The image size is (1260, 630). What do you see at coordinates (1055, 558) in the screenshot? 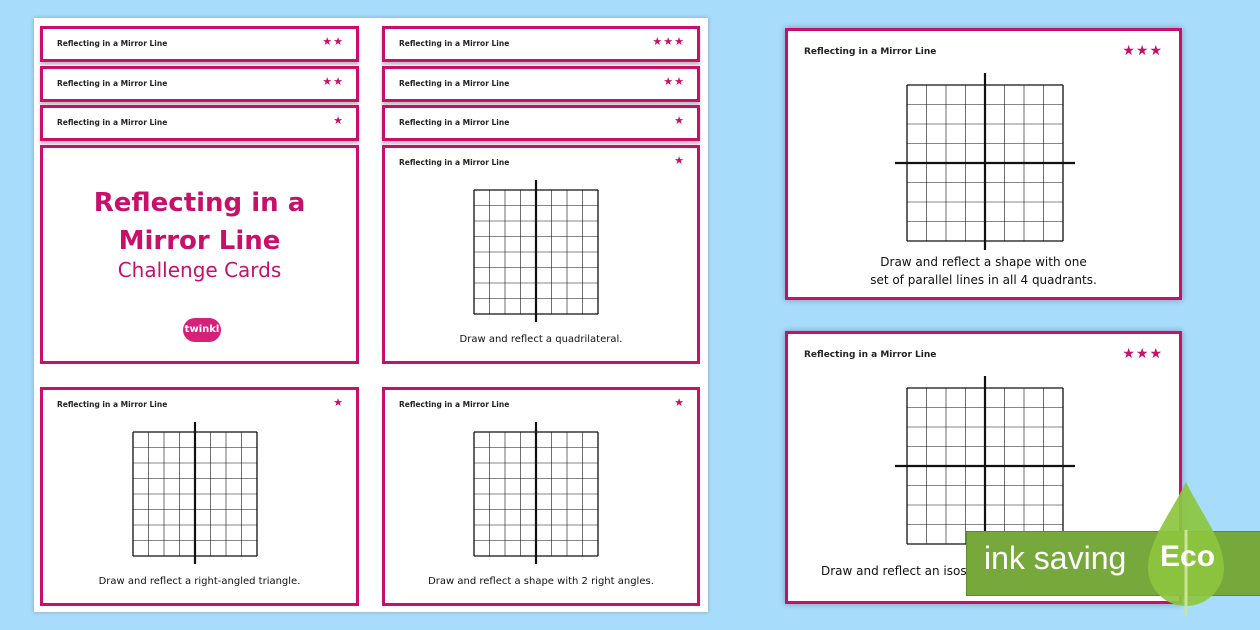
I see `ink-saving-label: ink saving` at bounding box center [1055, 558].